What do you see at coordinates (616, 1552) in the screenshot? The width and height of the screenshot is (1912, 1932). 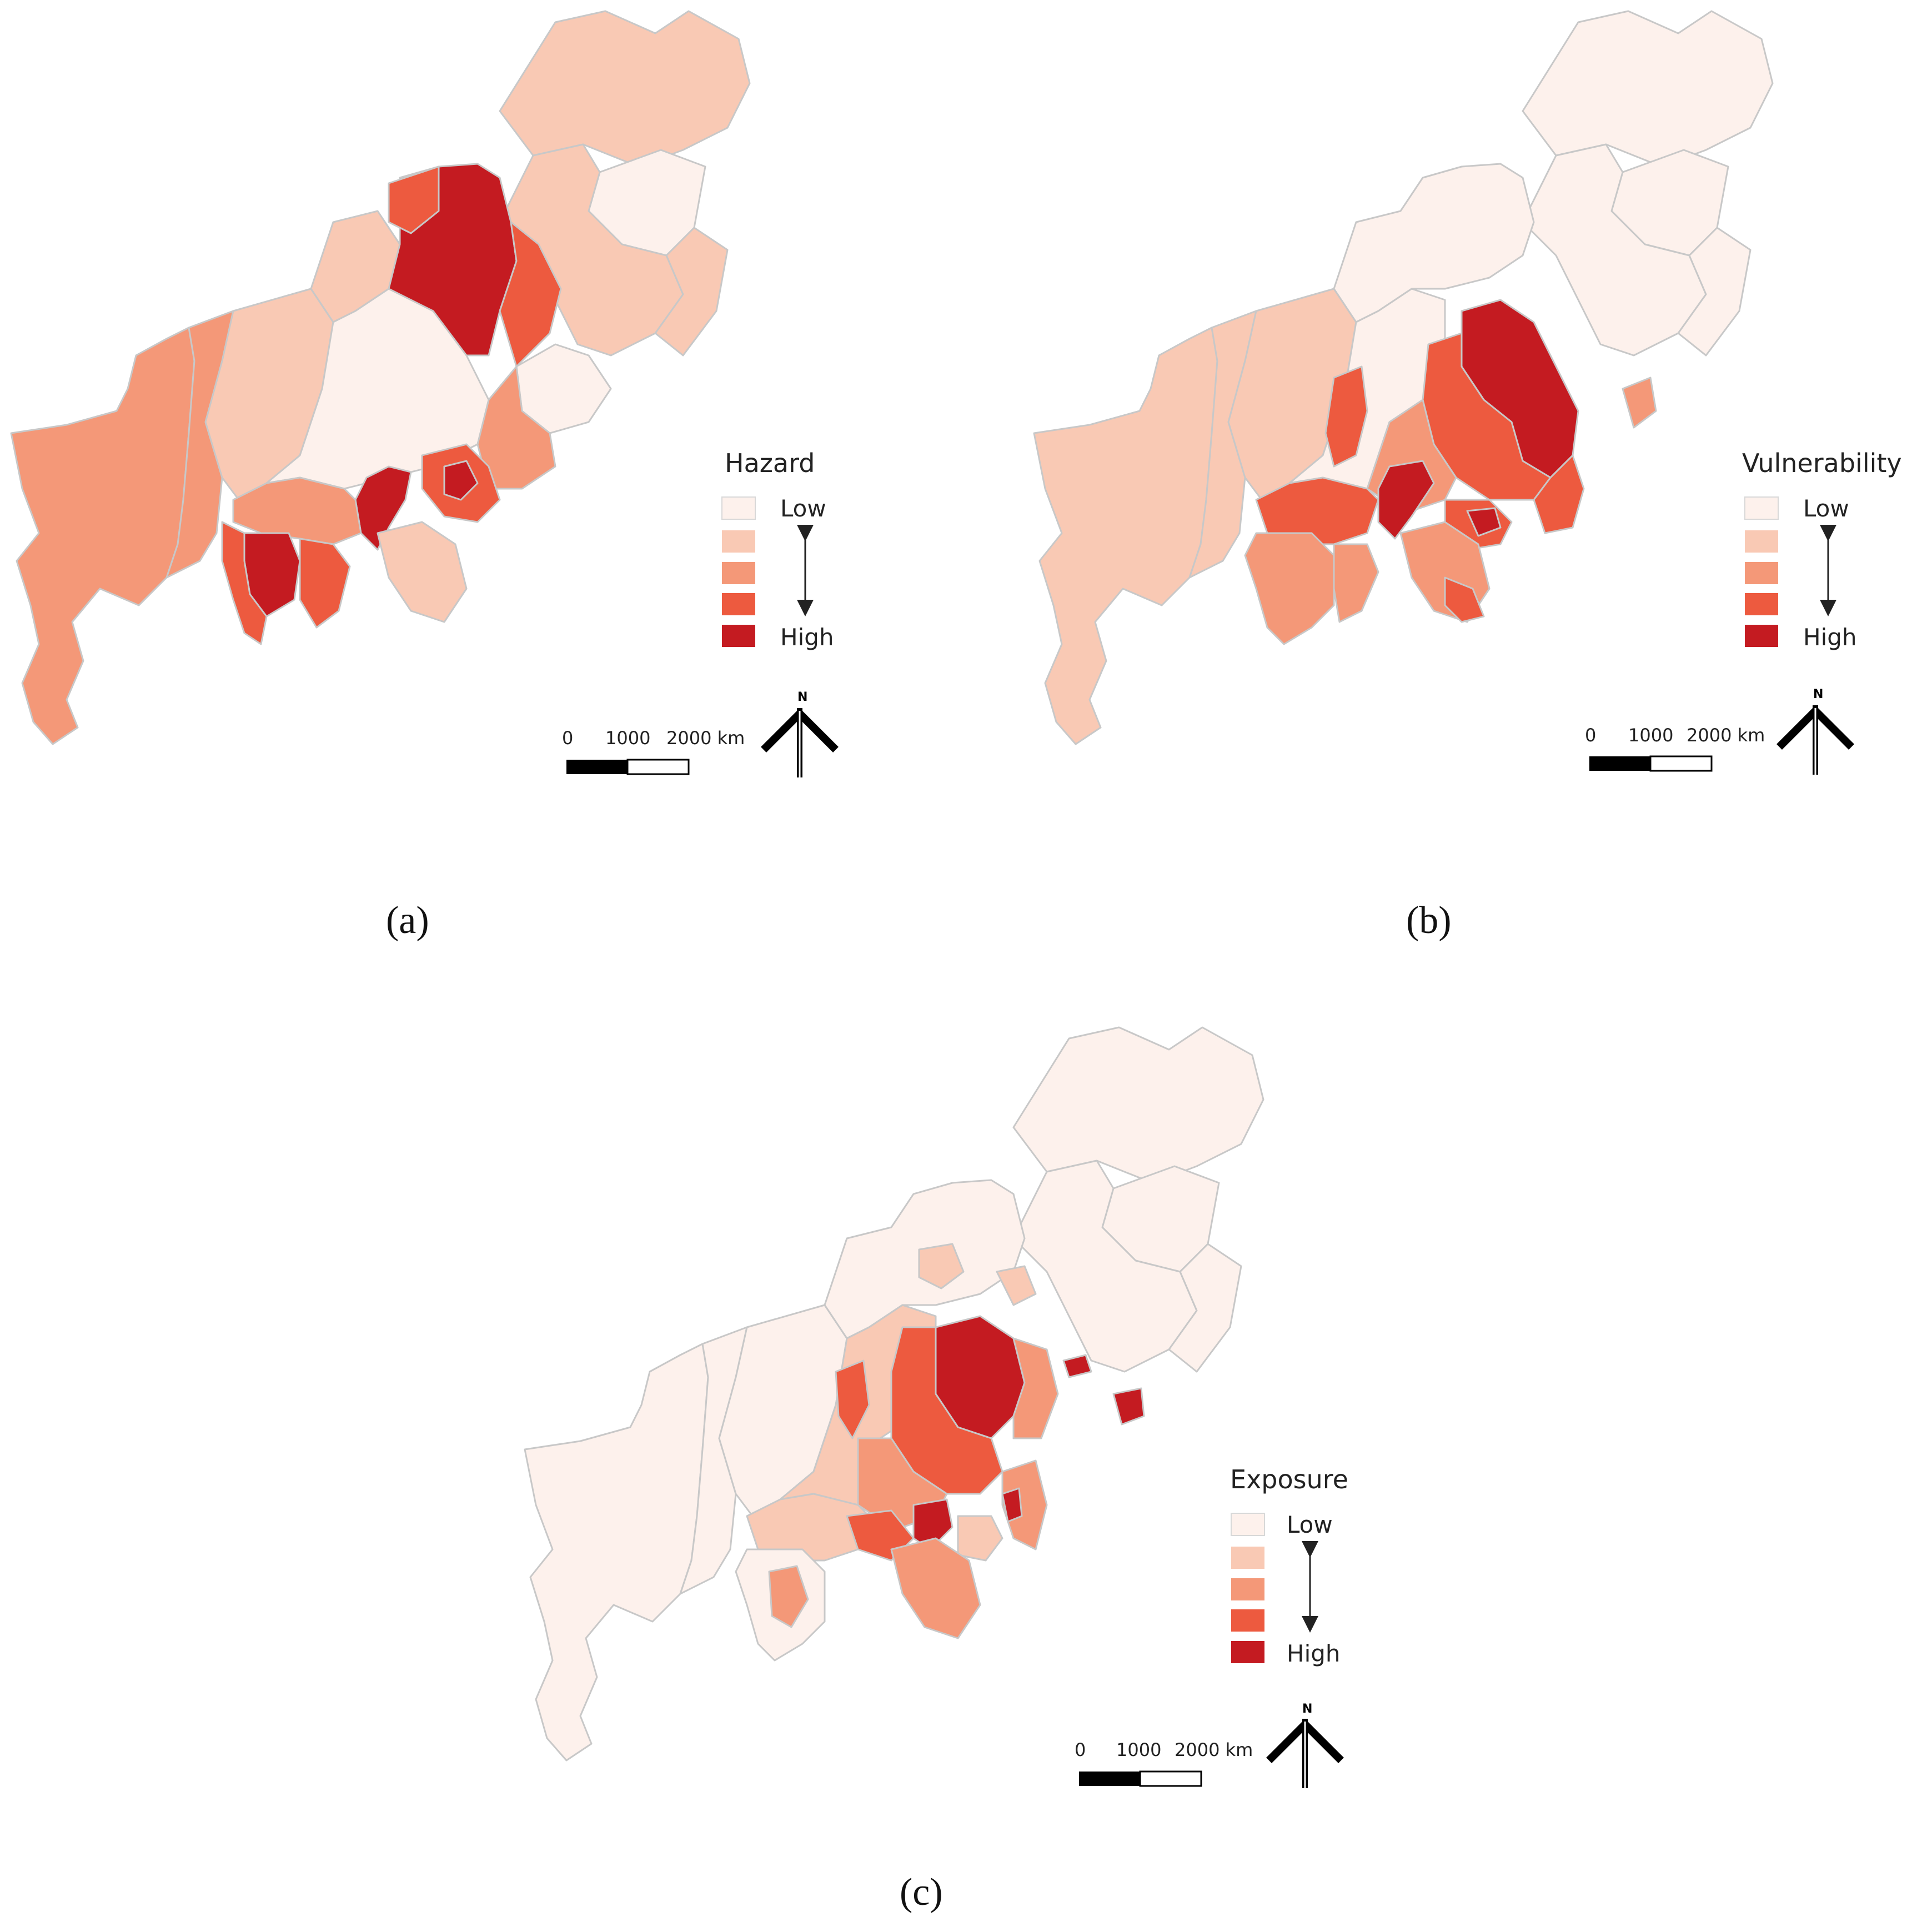 I see `region-c-west-delta` at bounding box center [616, 1552].